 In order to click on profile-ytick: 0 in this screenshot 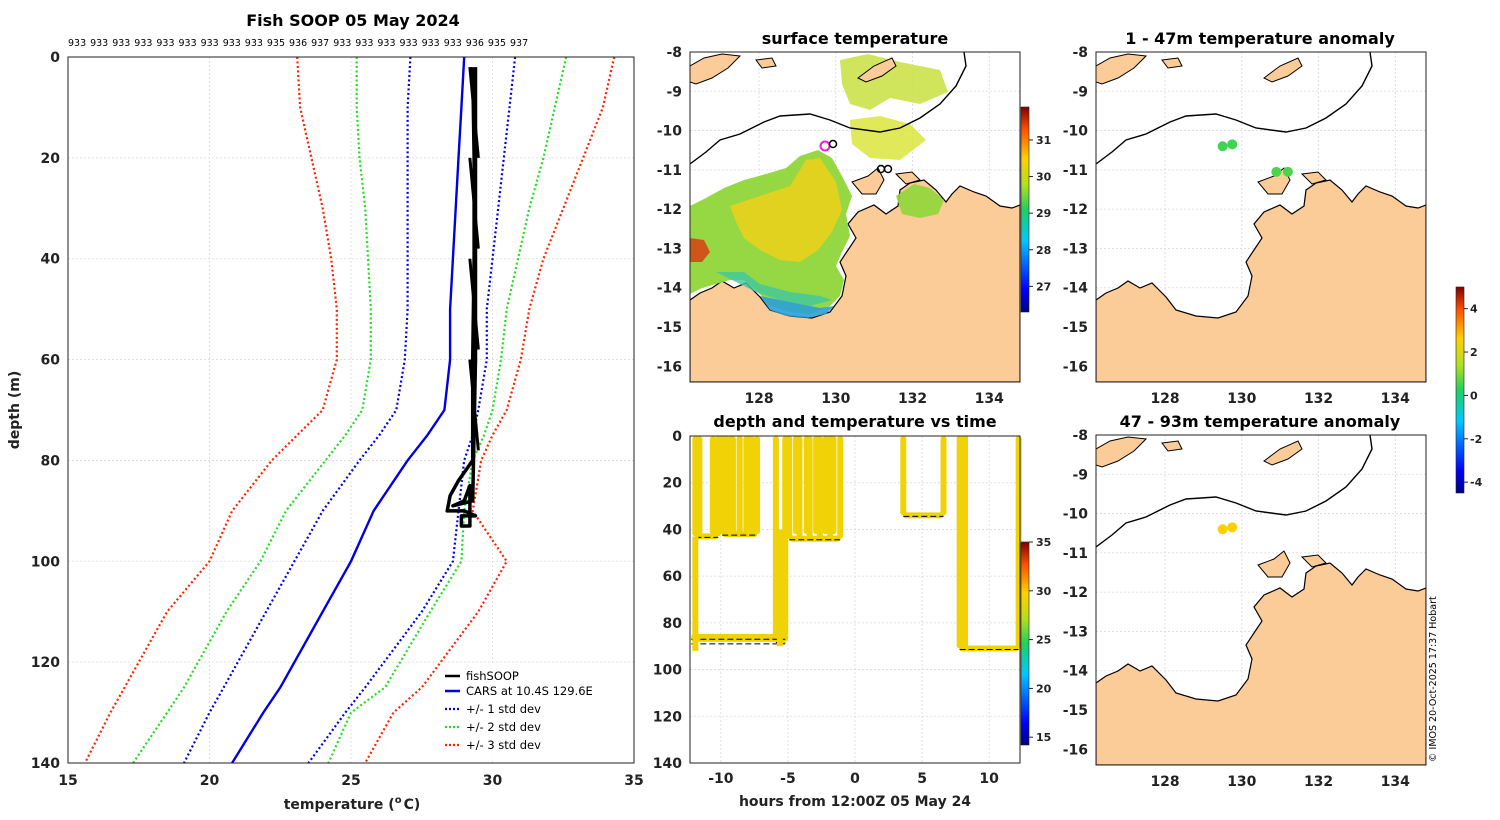, I will do `click(55, 58)`.